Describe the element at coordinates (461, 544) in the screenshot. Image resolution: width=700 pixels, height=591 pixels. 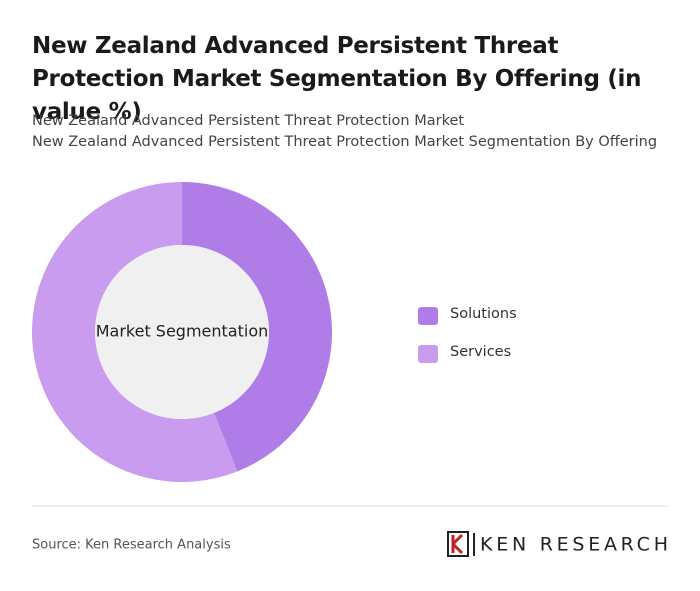
I see `logo-icon` at that location.